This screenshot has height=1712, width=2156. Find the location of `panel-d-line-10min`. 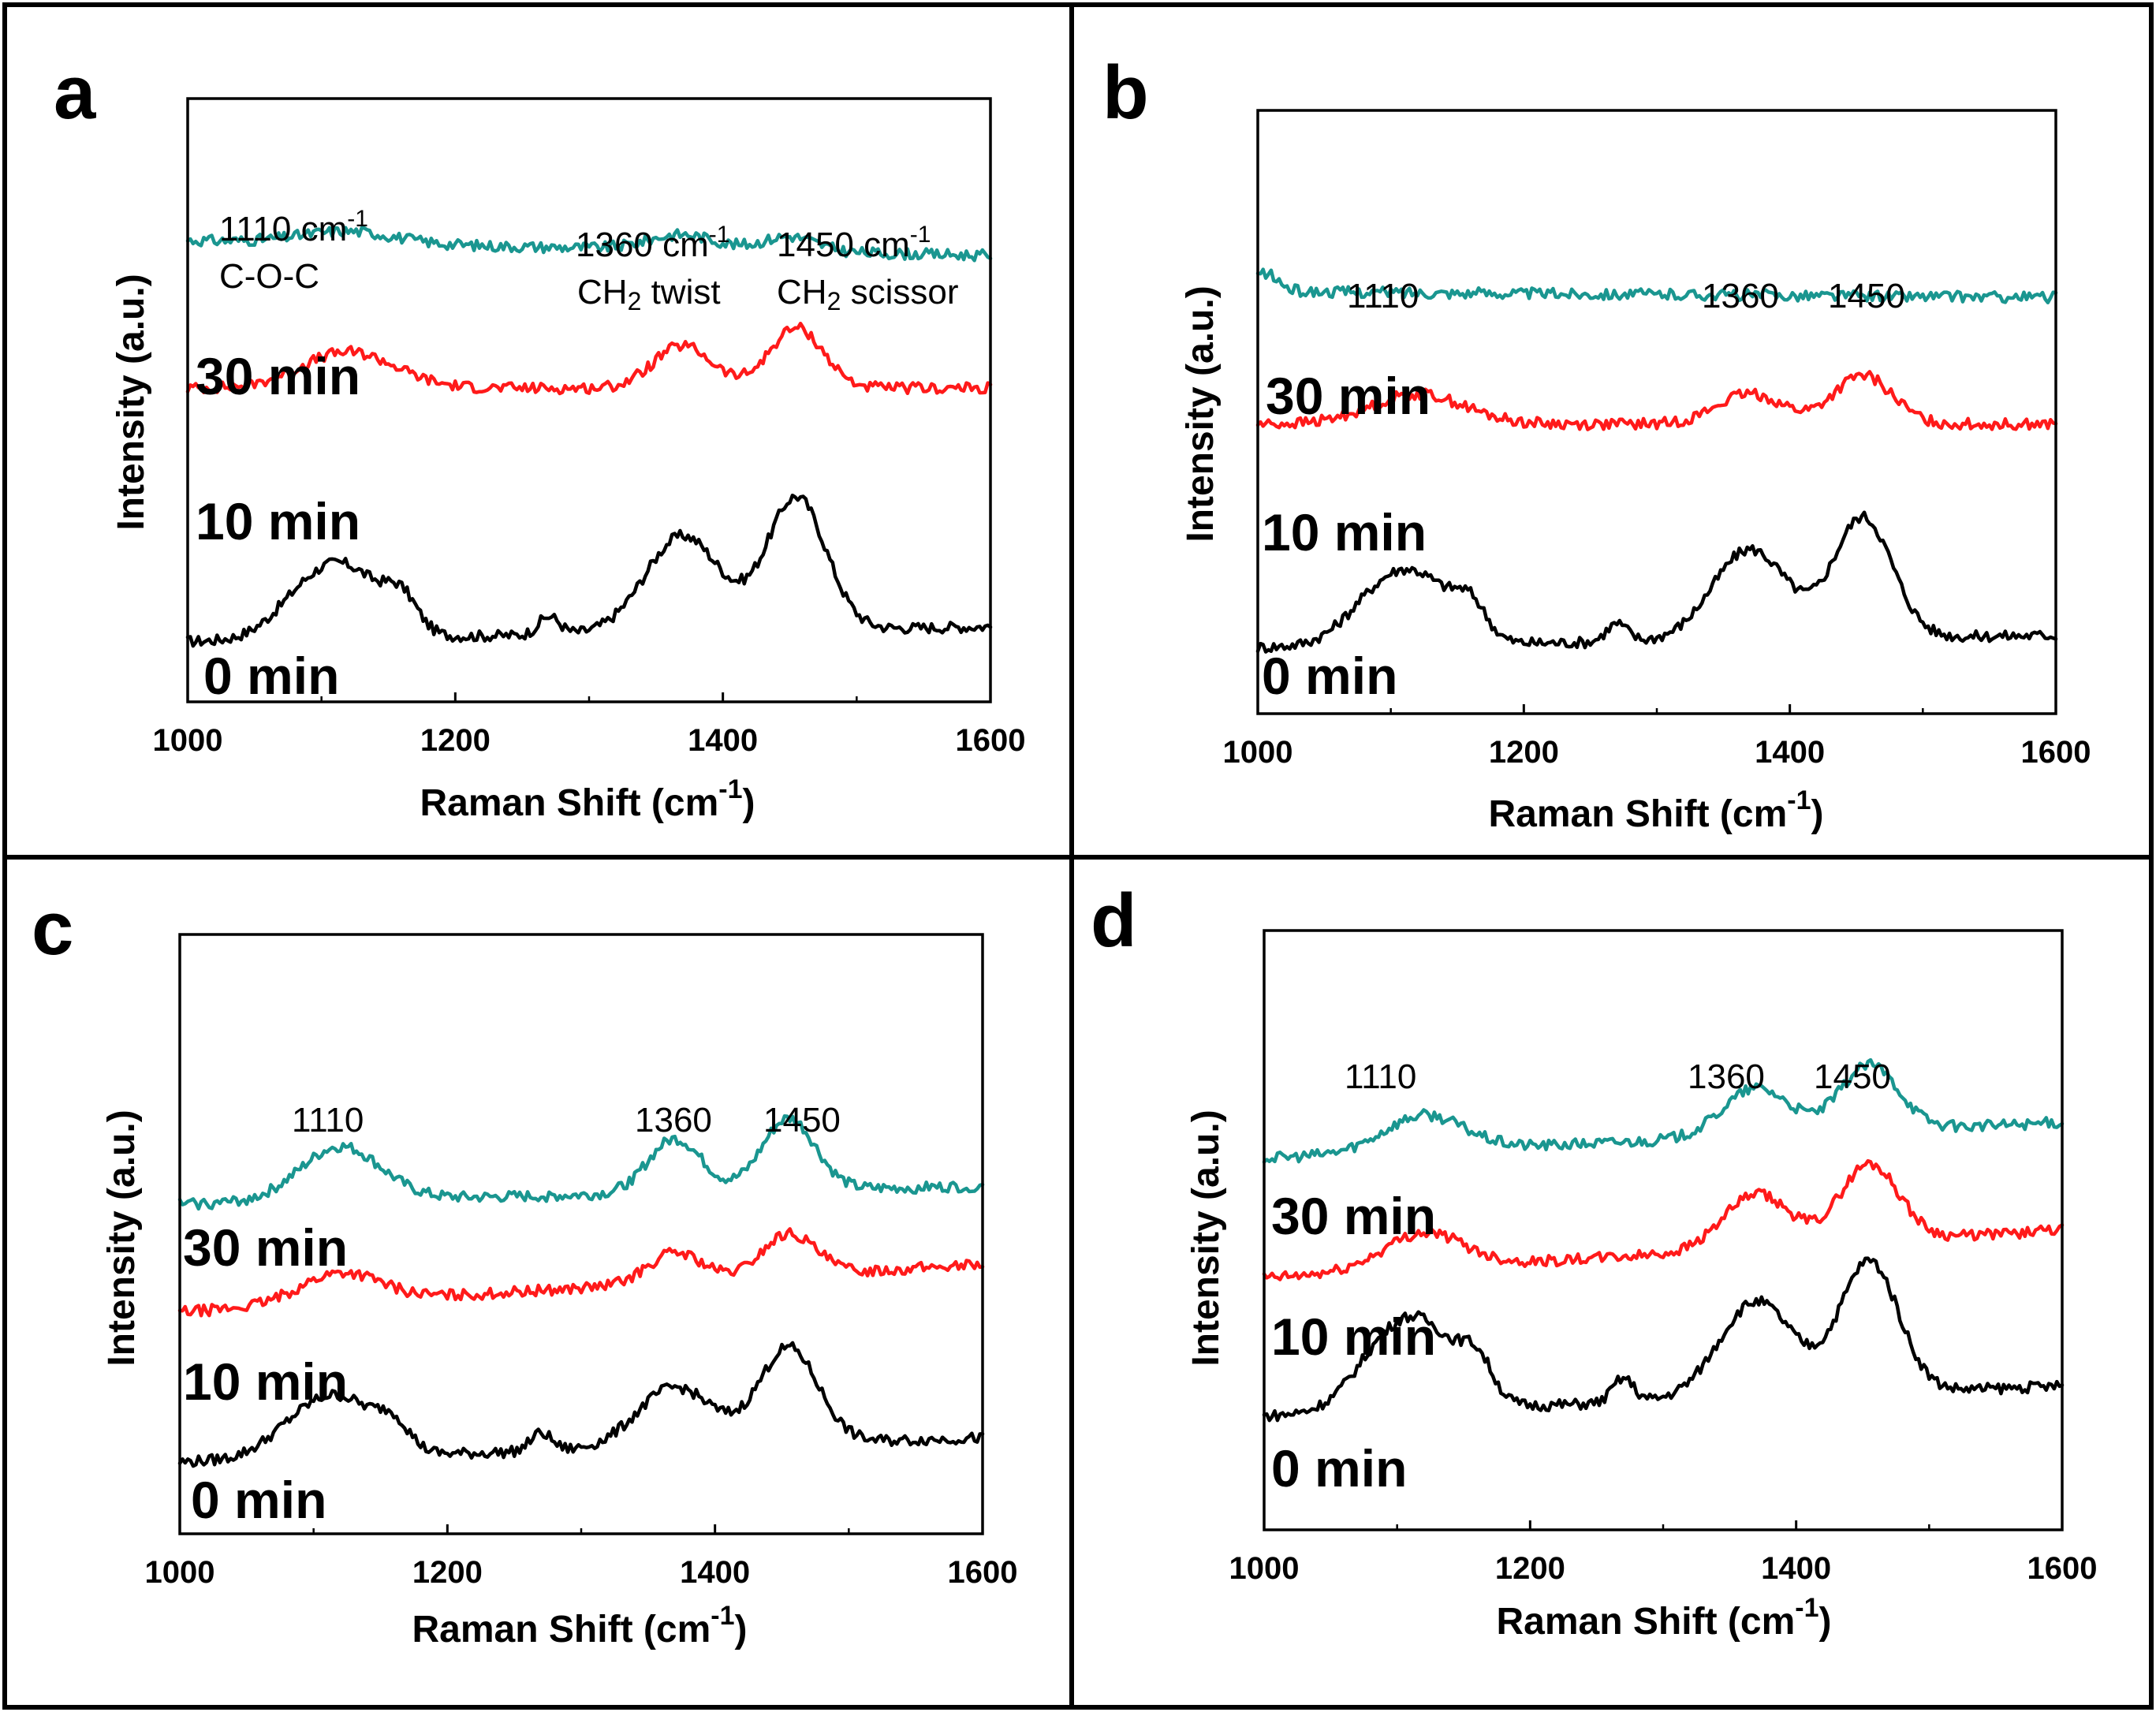

panel-d-line-10min is located at coordinates (1663, 1219).